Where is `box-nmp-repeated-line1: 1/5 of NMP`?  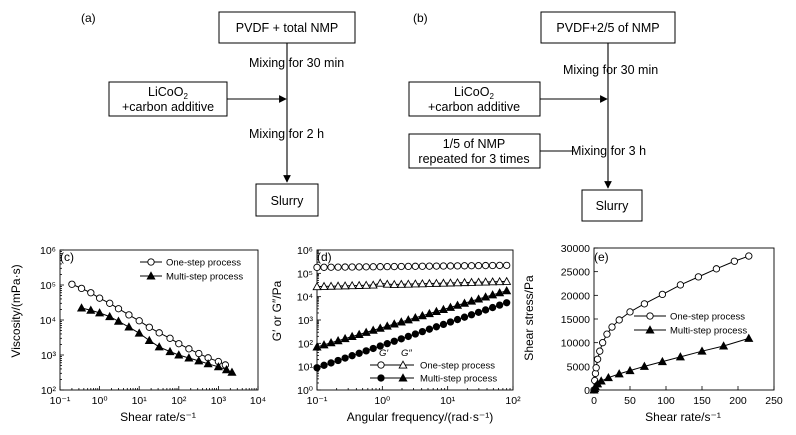
box-nmp-repeated-line1: 1/5 of NMP is located at coordinates (474, 144).